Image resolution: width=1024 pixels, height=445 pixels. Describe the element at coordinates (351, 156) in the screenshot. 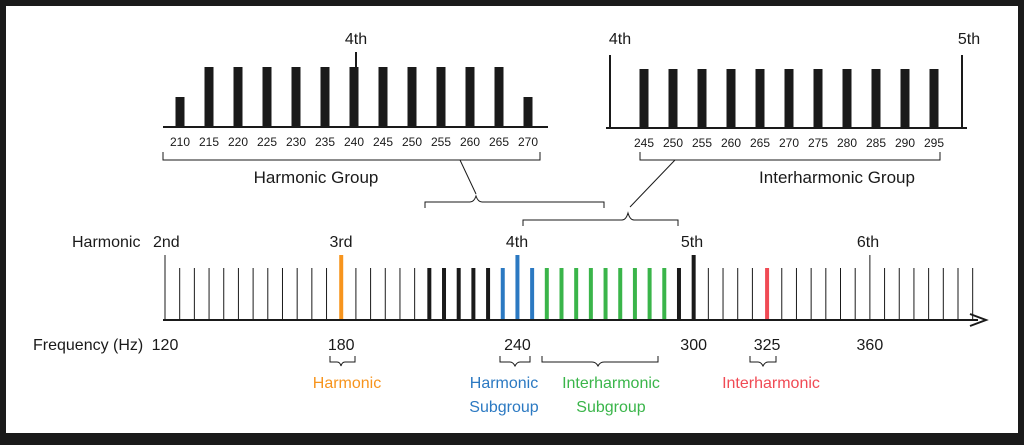

I see `harmonic-group-bracket` at that location.